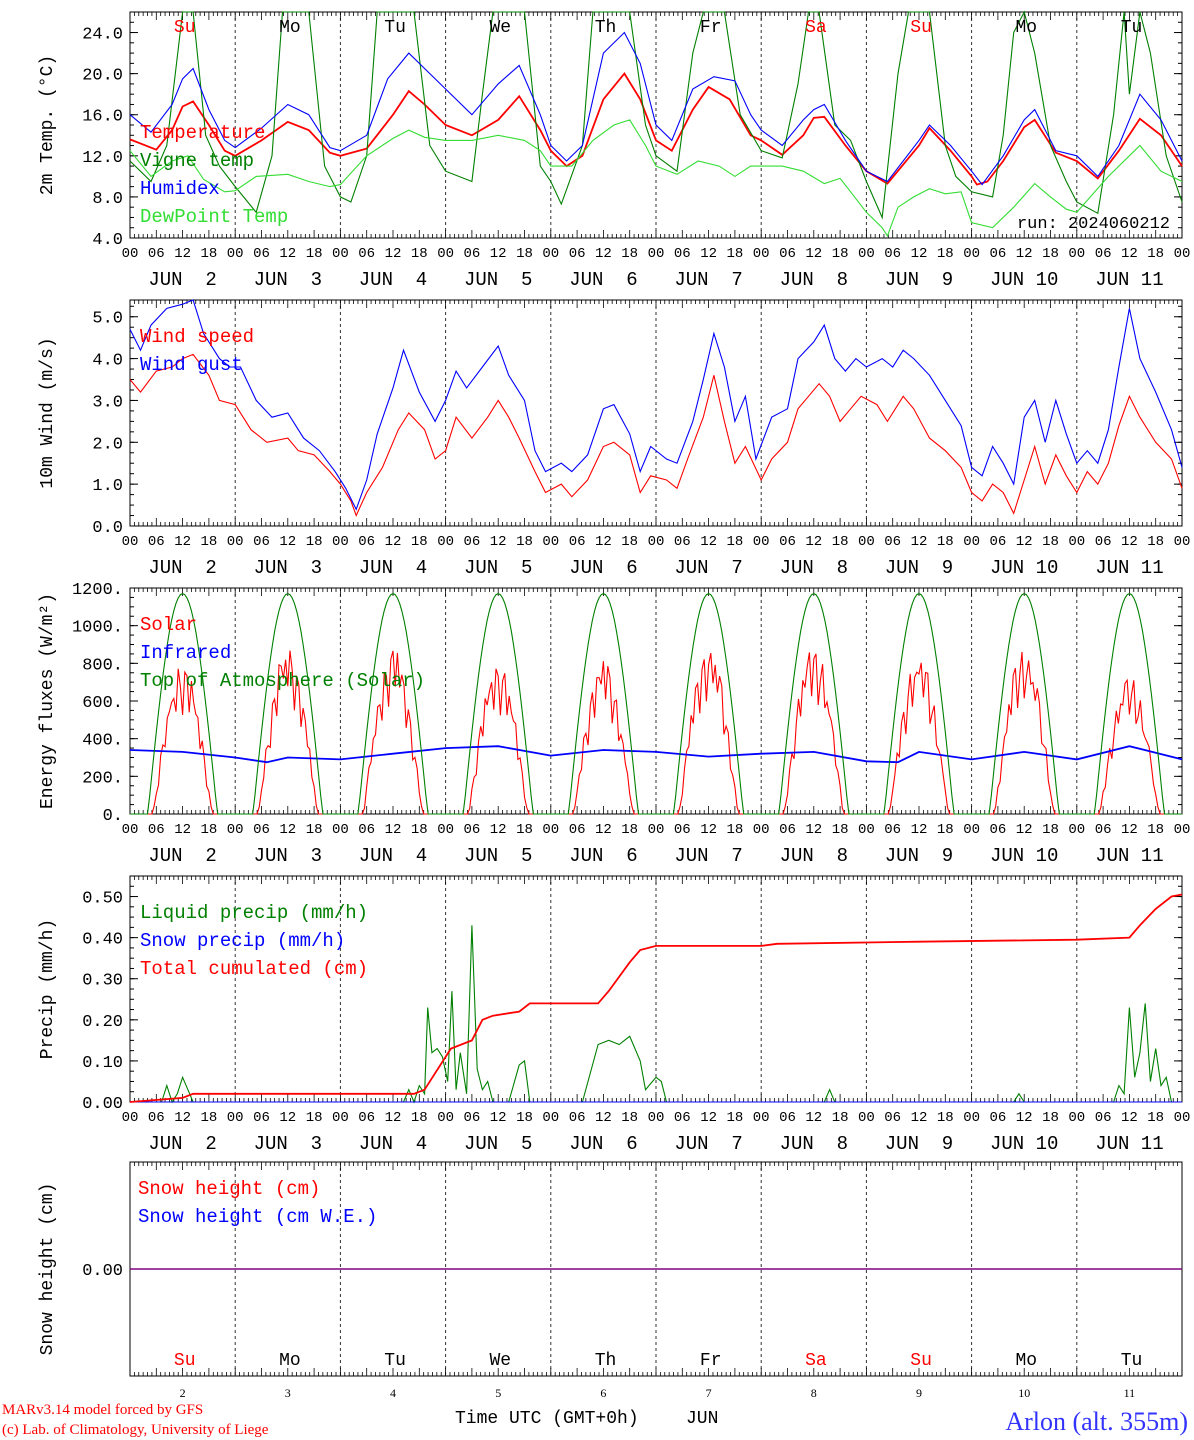  What do you see at coordinates (107, 402) in the screenshot?
I see `y-tick-label: 3.0` at bounding box center [107, 402].